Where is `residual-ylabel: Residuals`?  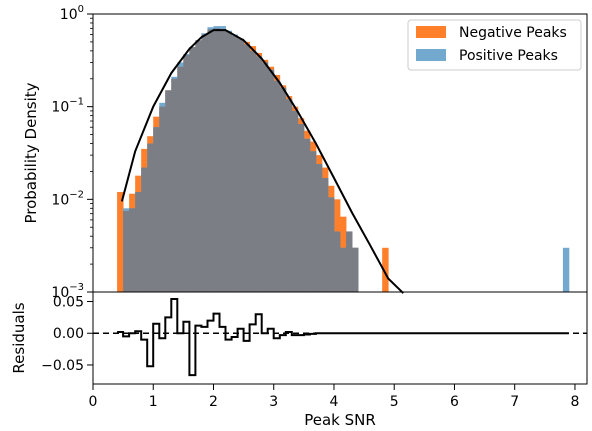 residual-ylabel: Residuals is located at coordinates (19, 337).